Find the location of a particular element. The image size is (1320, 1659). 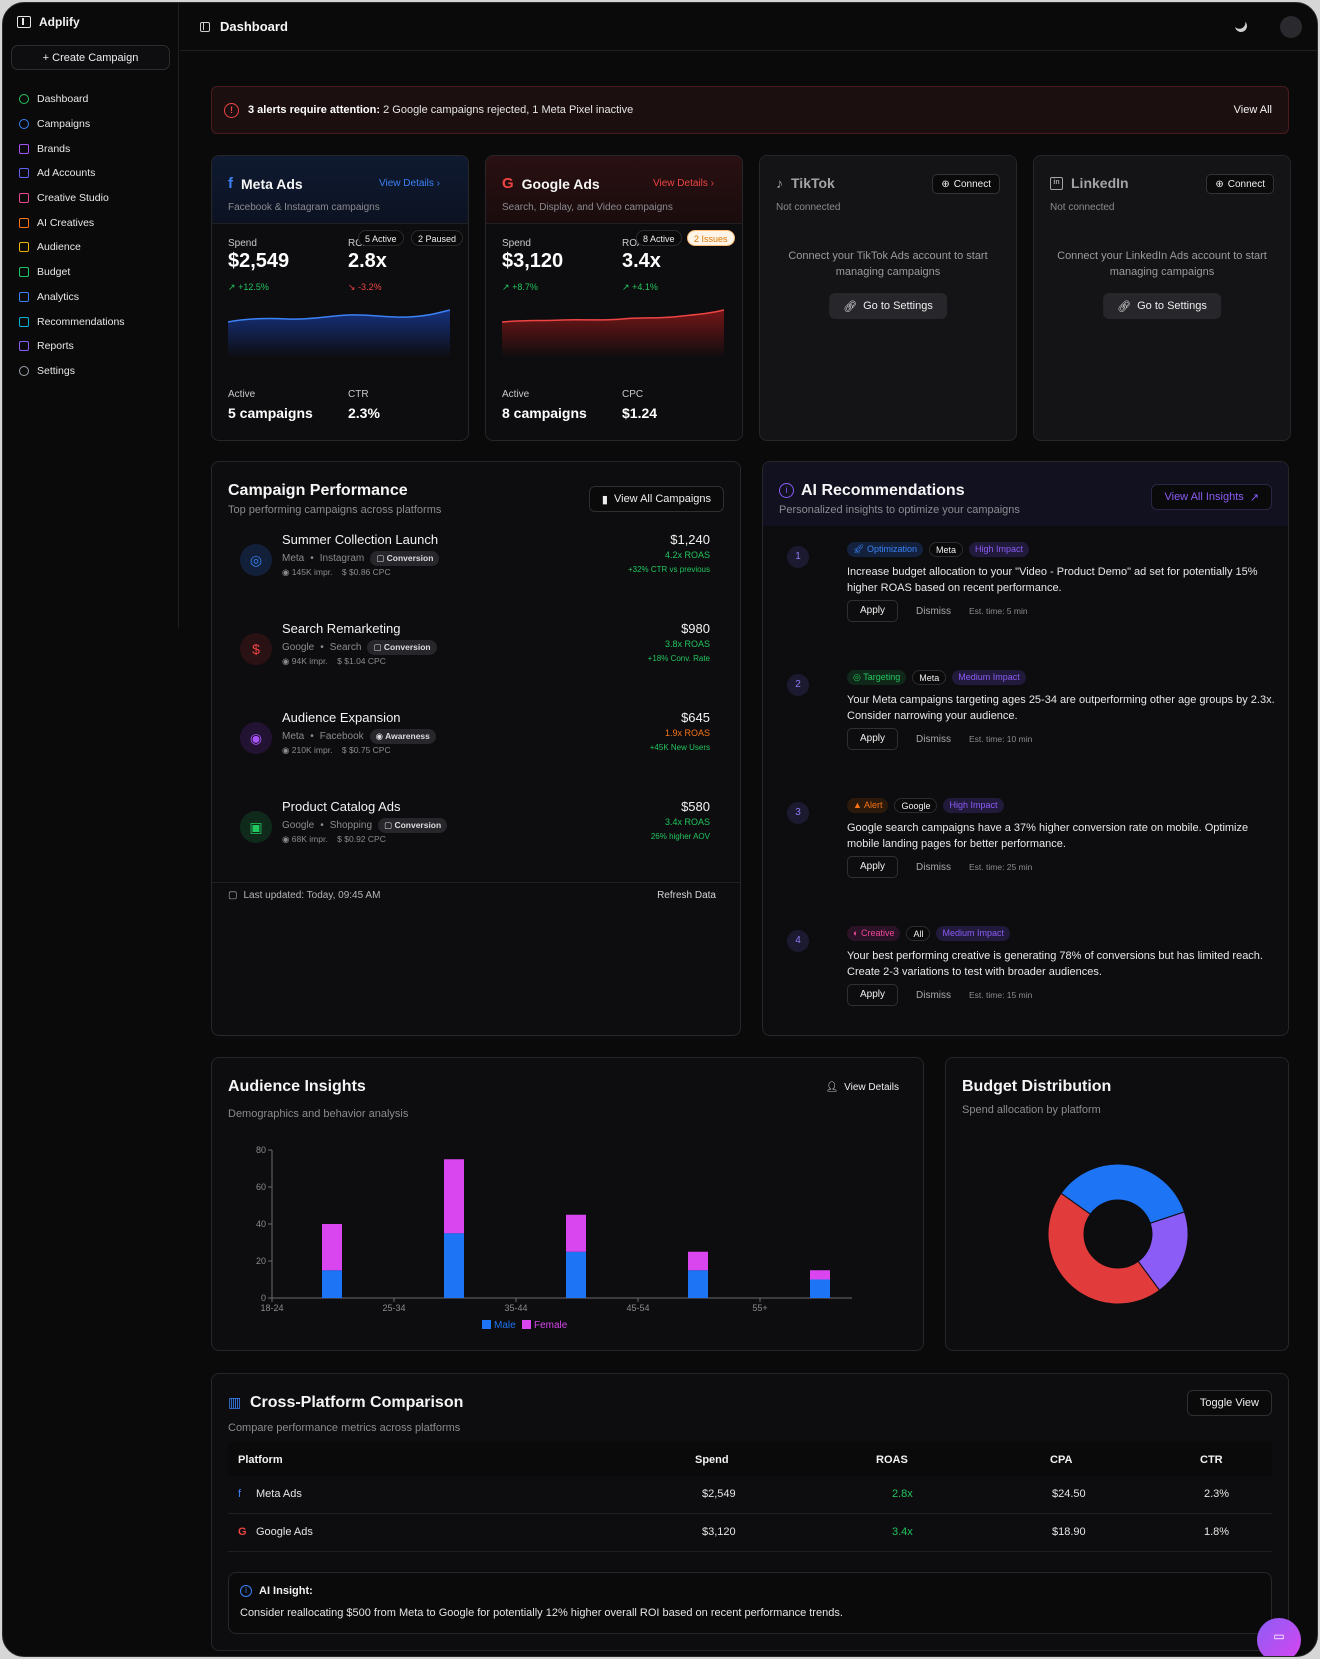

sidebar-item-dashboard: Dashboard is located at coordinates (93, 99).